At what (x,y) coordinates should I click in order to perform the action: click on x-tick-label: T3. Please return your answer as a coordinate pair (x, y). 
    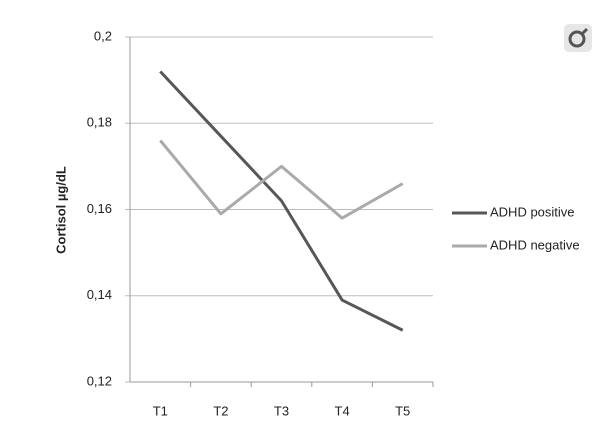
    Looking at the image, I should click on (281, 410).